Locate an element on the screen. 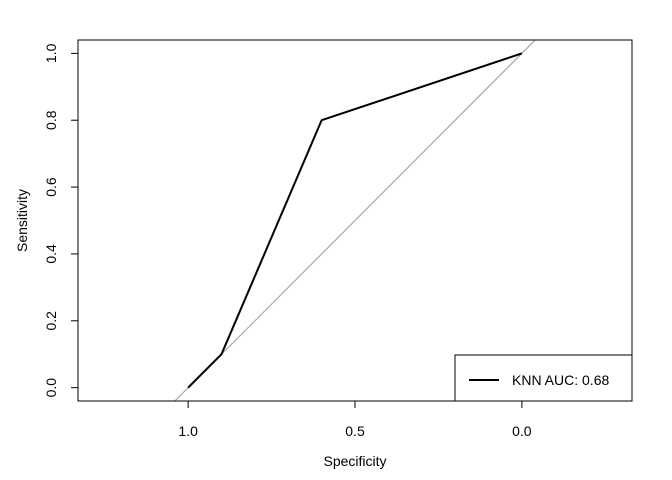 The width and height of the screenshot is (672, 480). y-tick-label: 1.0 is located at coordinates (51, 53).